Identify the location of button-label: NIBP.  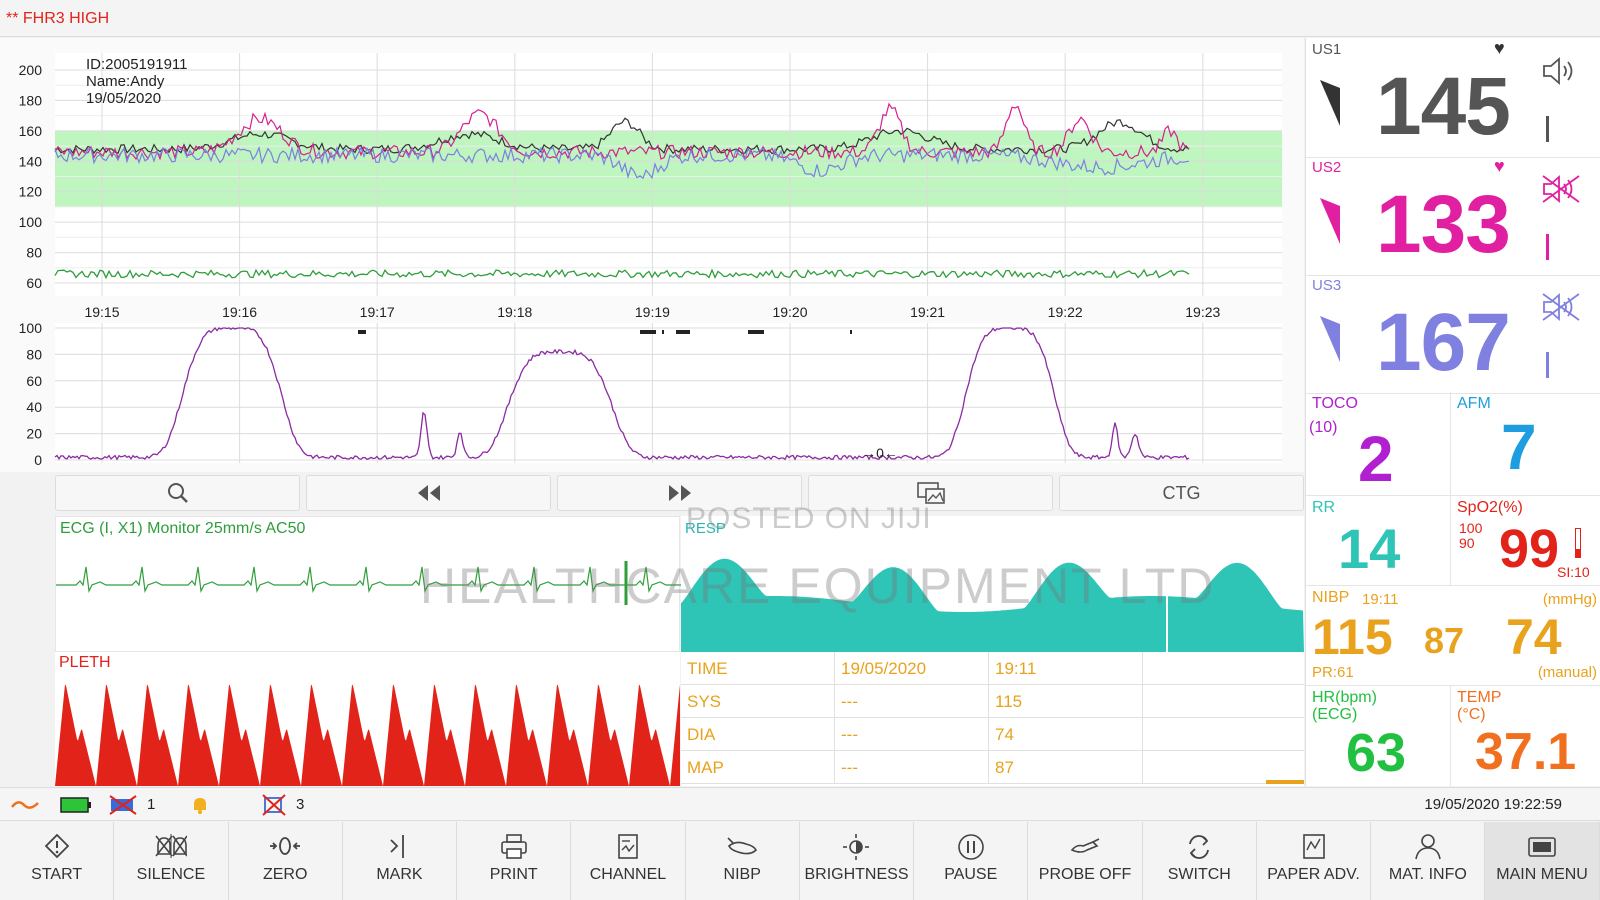
(742, 874).